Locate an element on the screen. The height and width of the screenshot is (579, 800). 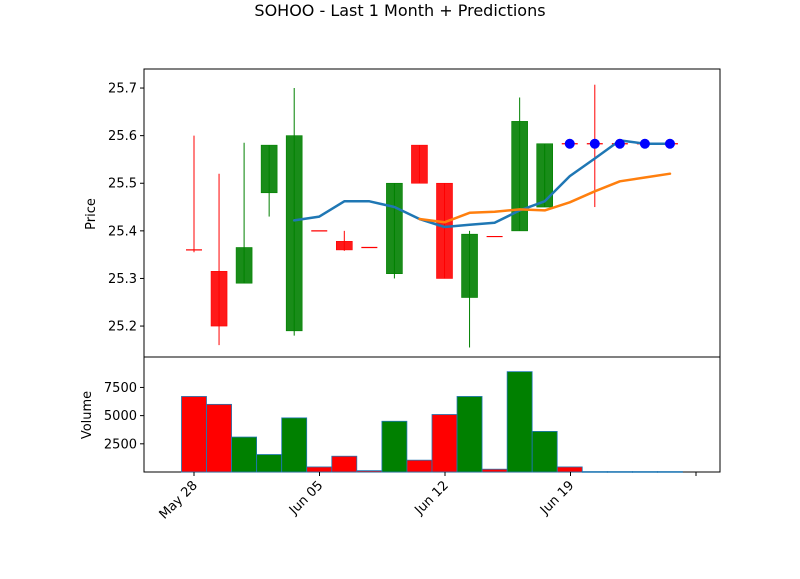
price-y-tick-label: 25.4 is located at coordinates (122, 231).